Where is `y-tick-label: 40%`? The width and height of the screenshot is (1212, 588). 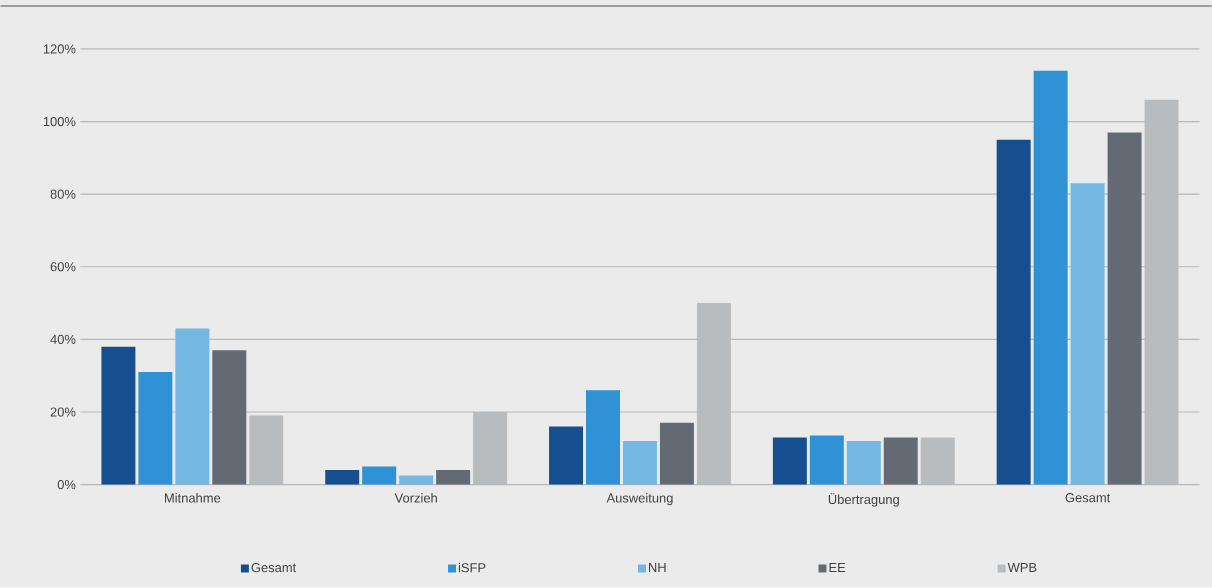 y-tick-label: 40% is located at coordinates (63, 340).